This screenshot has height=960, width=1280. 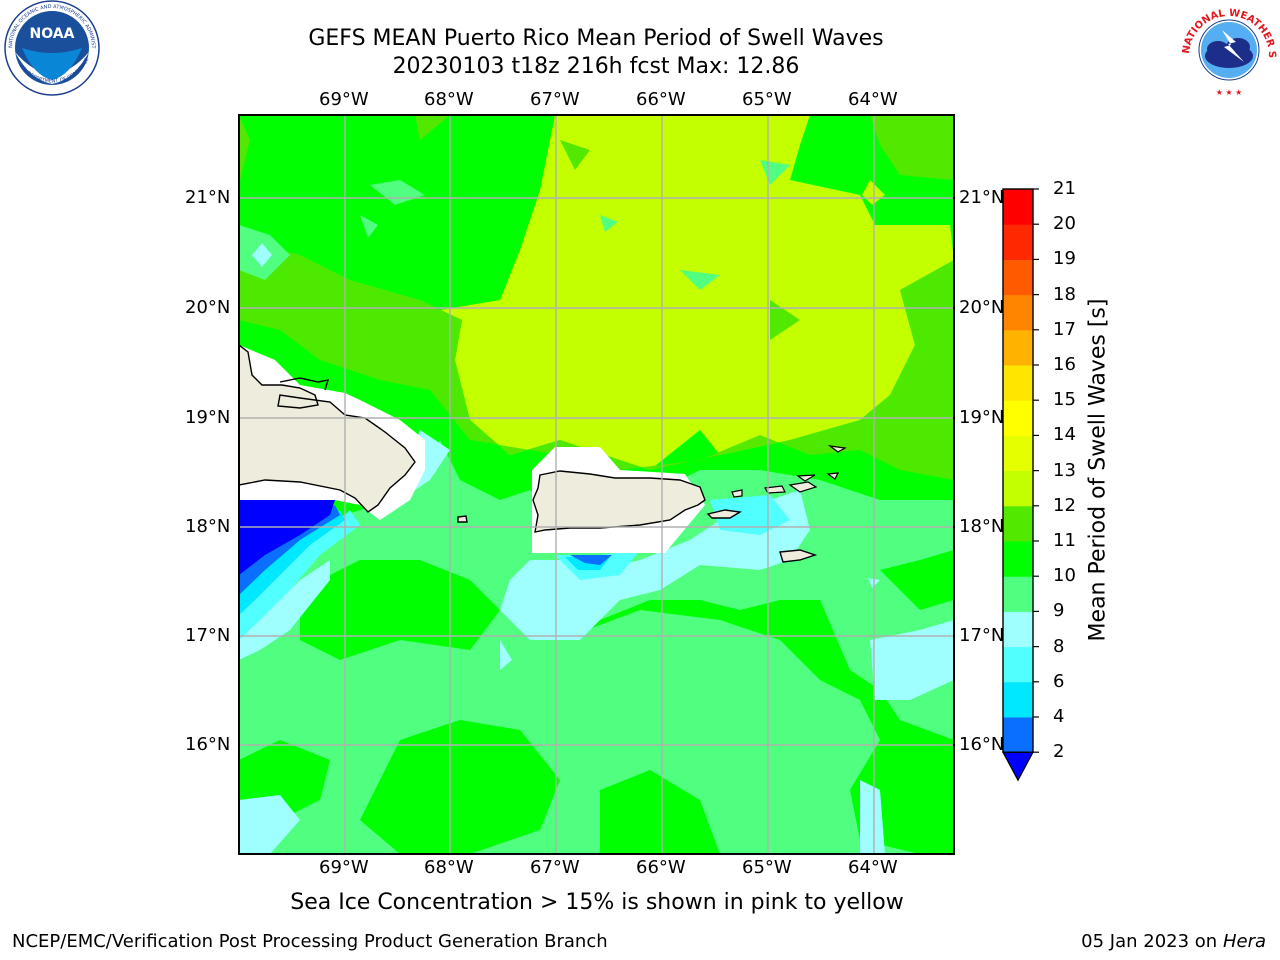 I want to click on land-st-croix, so click(x=798, y=556).